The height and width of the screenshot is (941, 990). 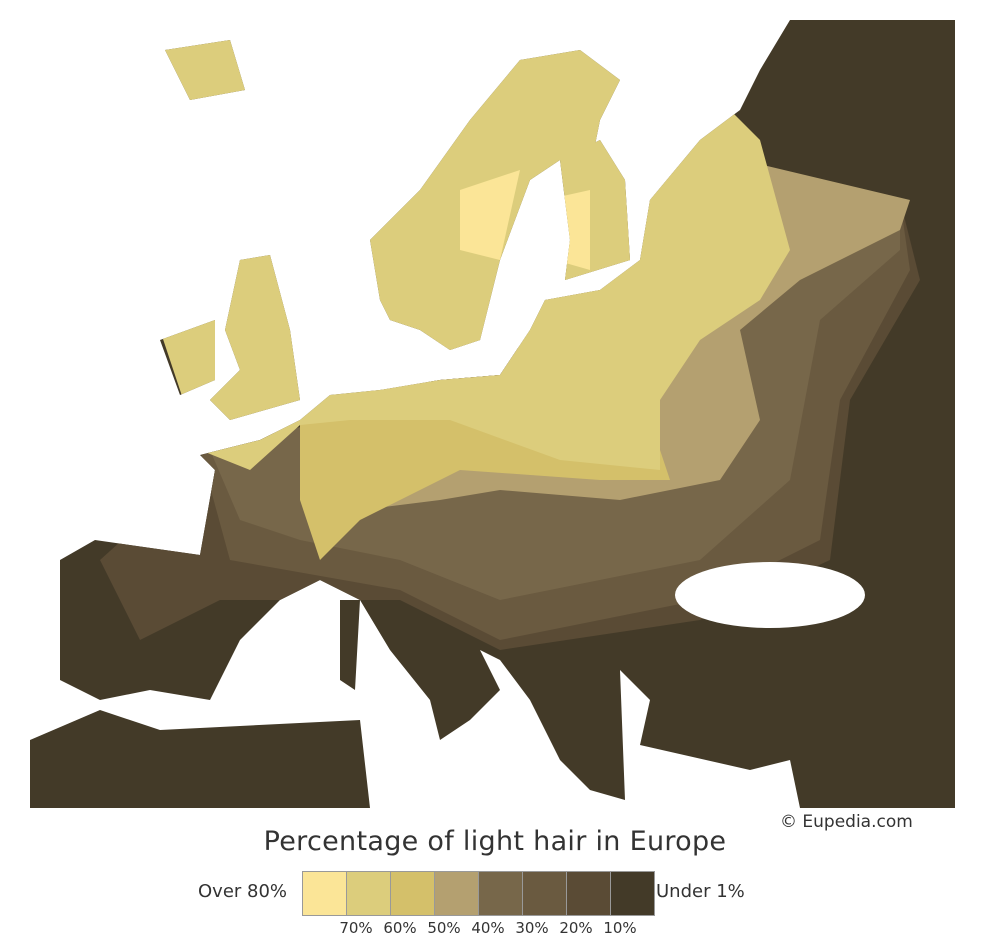 I want to click on legend-tick: 50%, so click(x=444, y=928).